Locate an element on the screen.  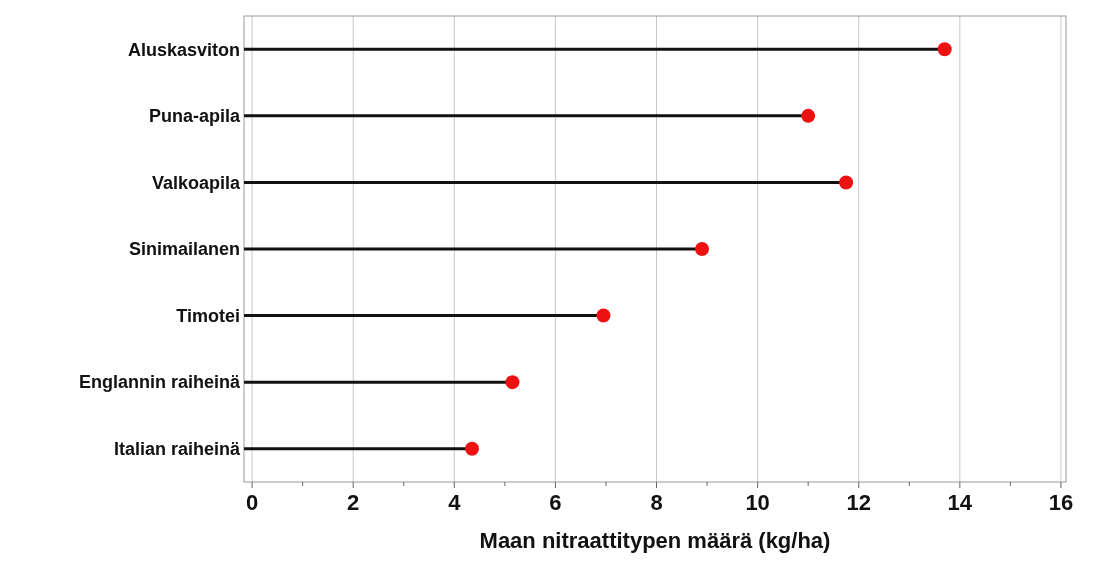
y-tick-label: Timotei is located at coordinates (208, 315).